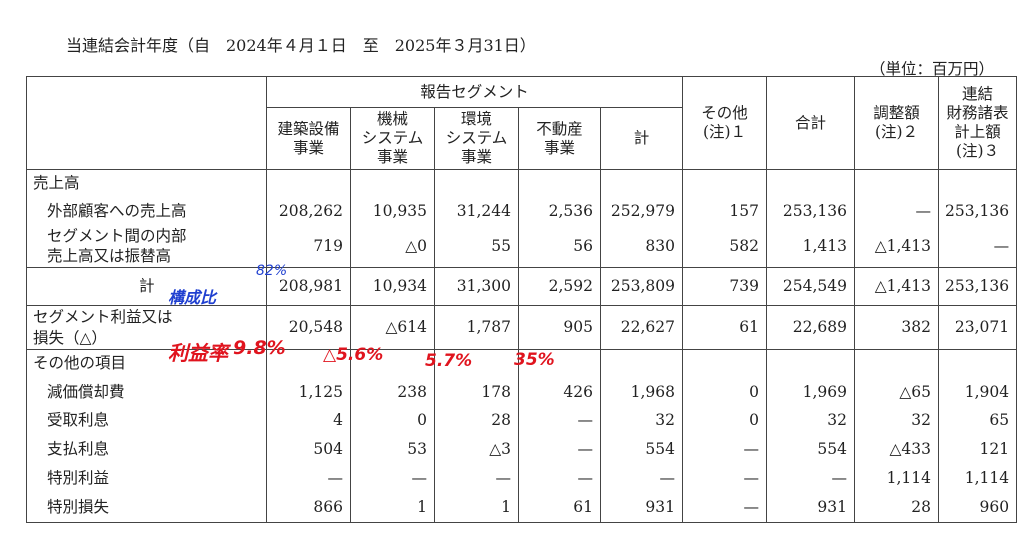 Image resolution: width=1024 pixels, height=543 pixels. Describe the element at coordinates (810, 246) in the screenshot. I see `cell-value: 1,413` at that location.